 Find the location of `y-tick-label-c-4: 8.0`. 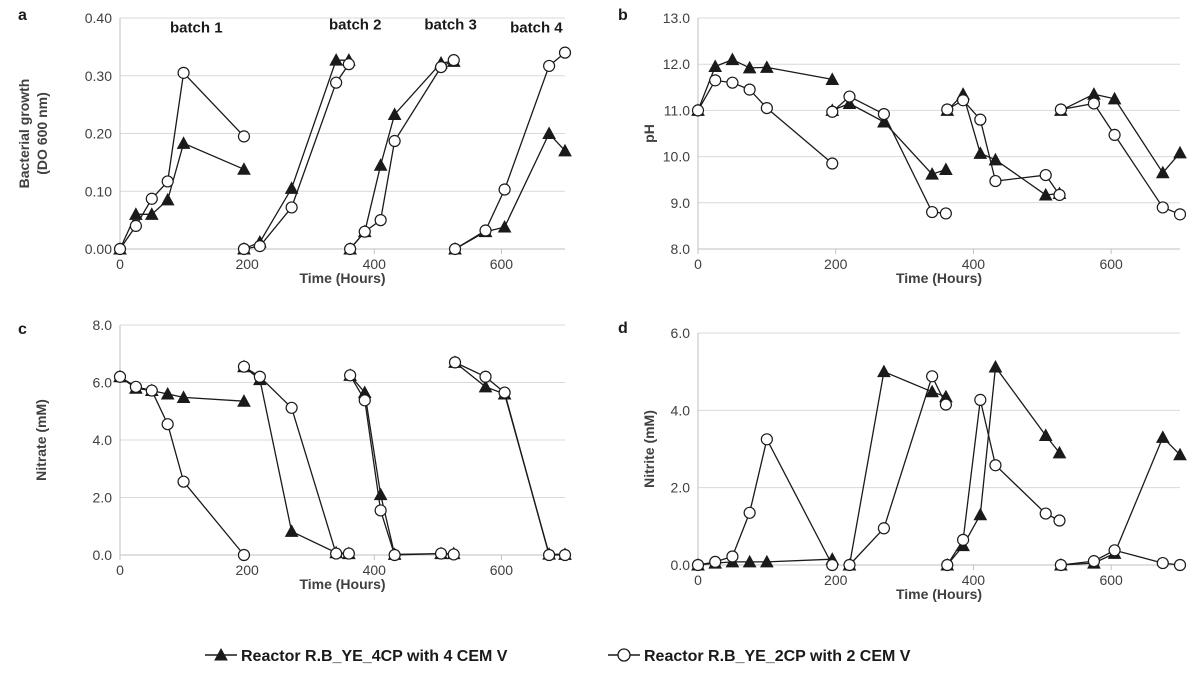

y-tick-label-c-4: 8.0 is located at coordinates (103, 325).